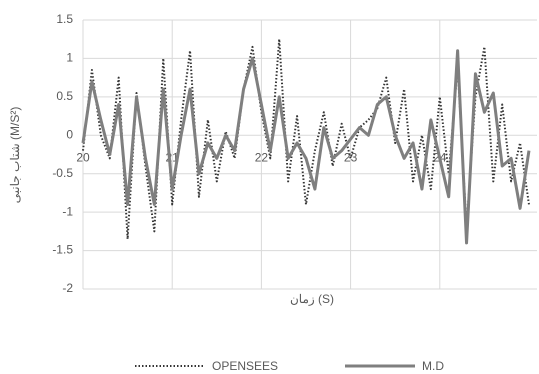  Describe the element at coordinates (64, 96) in the screenshot. I see `y-tick-label: 0.5` at that location.